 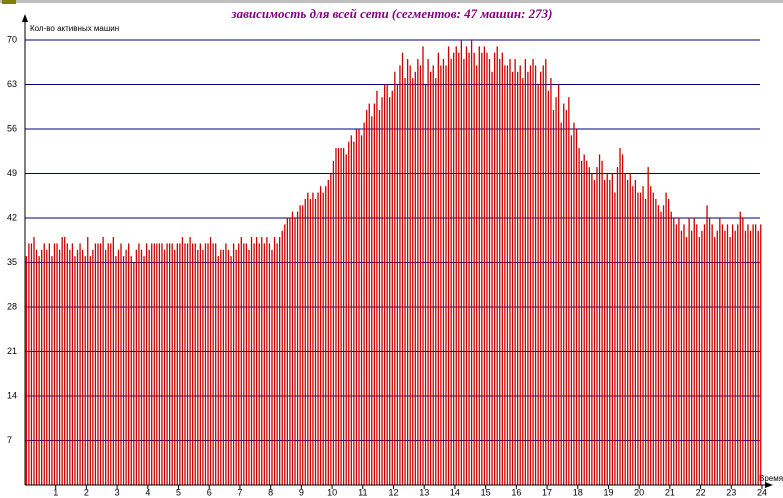 What do you see at coordinates (486, 492) in the screenshot?
I see `x-tick-label: 15` at bounding box center [486, 492].